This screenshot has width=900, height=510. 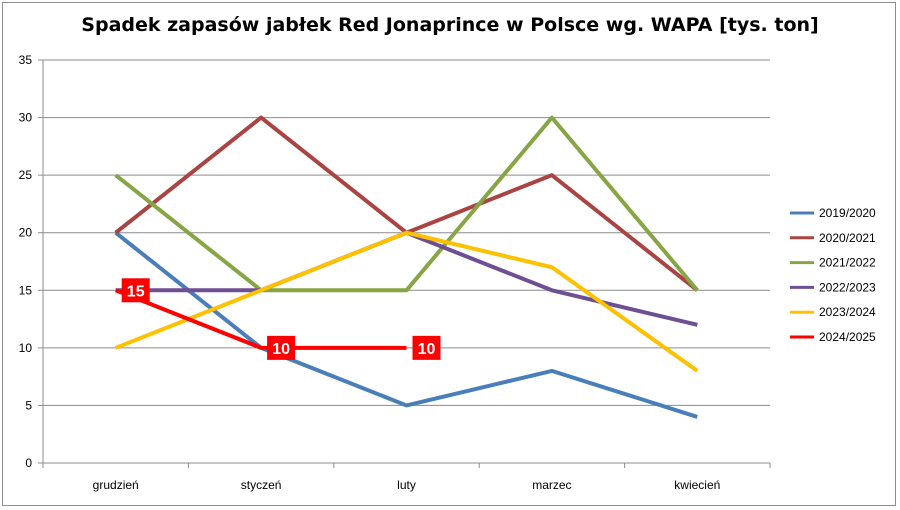 I want to click on legend-item: 2021/2022, so click(x=833, y=263).